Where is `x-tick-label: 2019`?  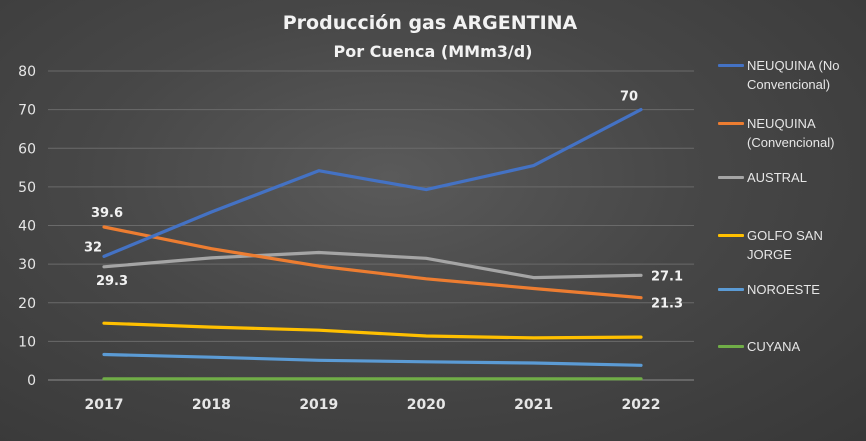 x-tick-label: 2019 is located at coordinates (318, 405).